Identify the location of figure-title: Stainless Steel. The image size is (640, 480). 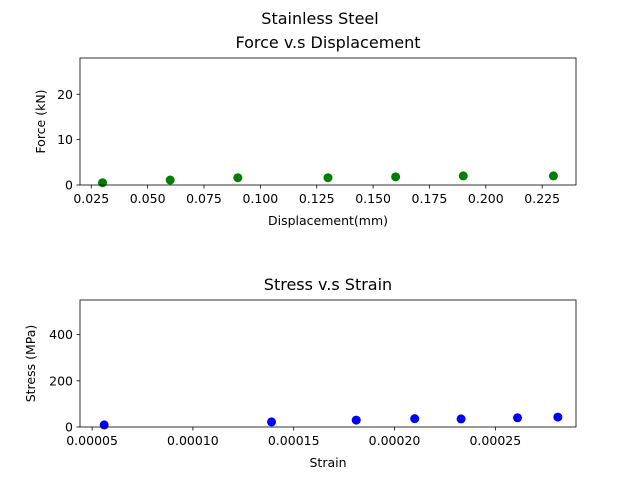
(319, 18).